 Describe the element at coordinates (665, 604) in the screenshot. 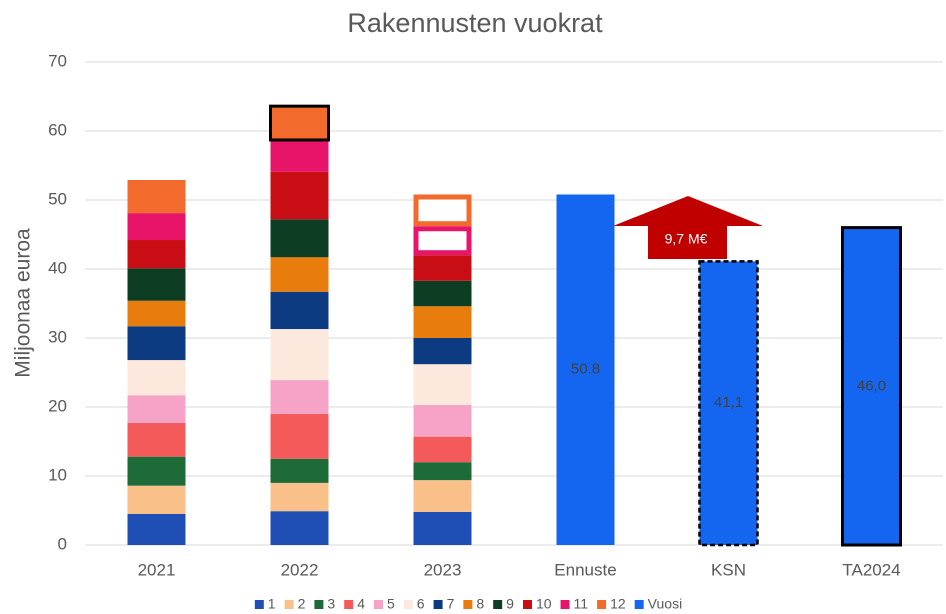

I see `legend-label: Vuosi` at that location.